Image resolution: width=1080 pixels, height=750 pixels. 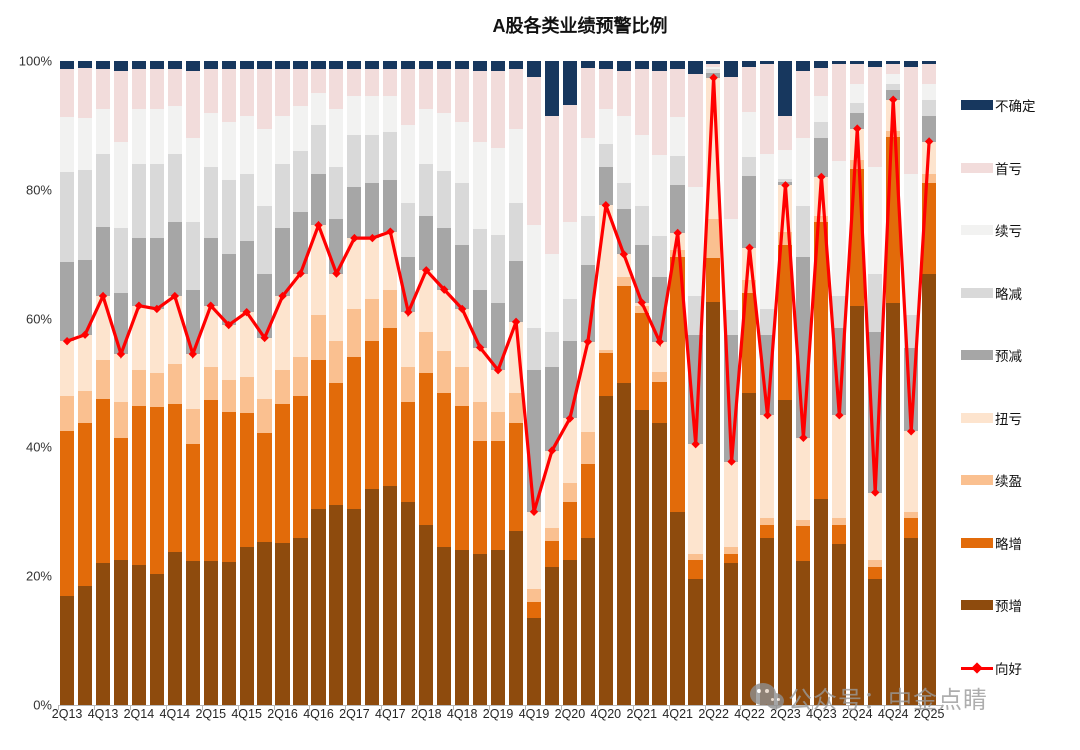 I want to click on line-marker-diamond-3Q17, so click(x=372, y=238).